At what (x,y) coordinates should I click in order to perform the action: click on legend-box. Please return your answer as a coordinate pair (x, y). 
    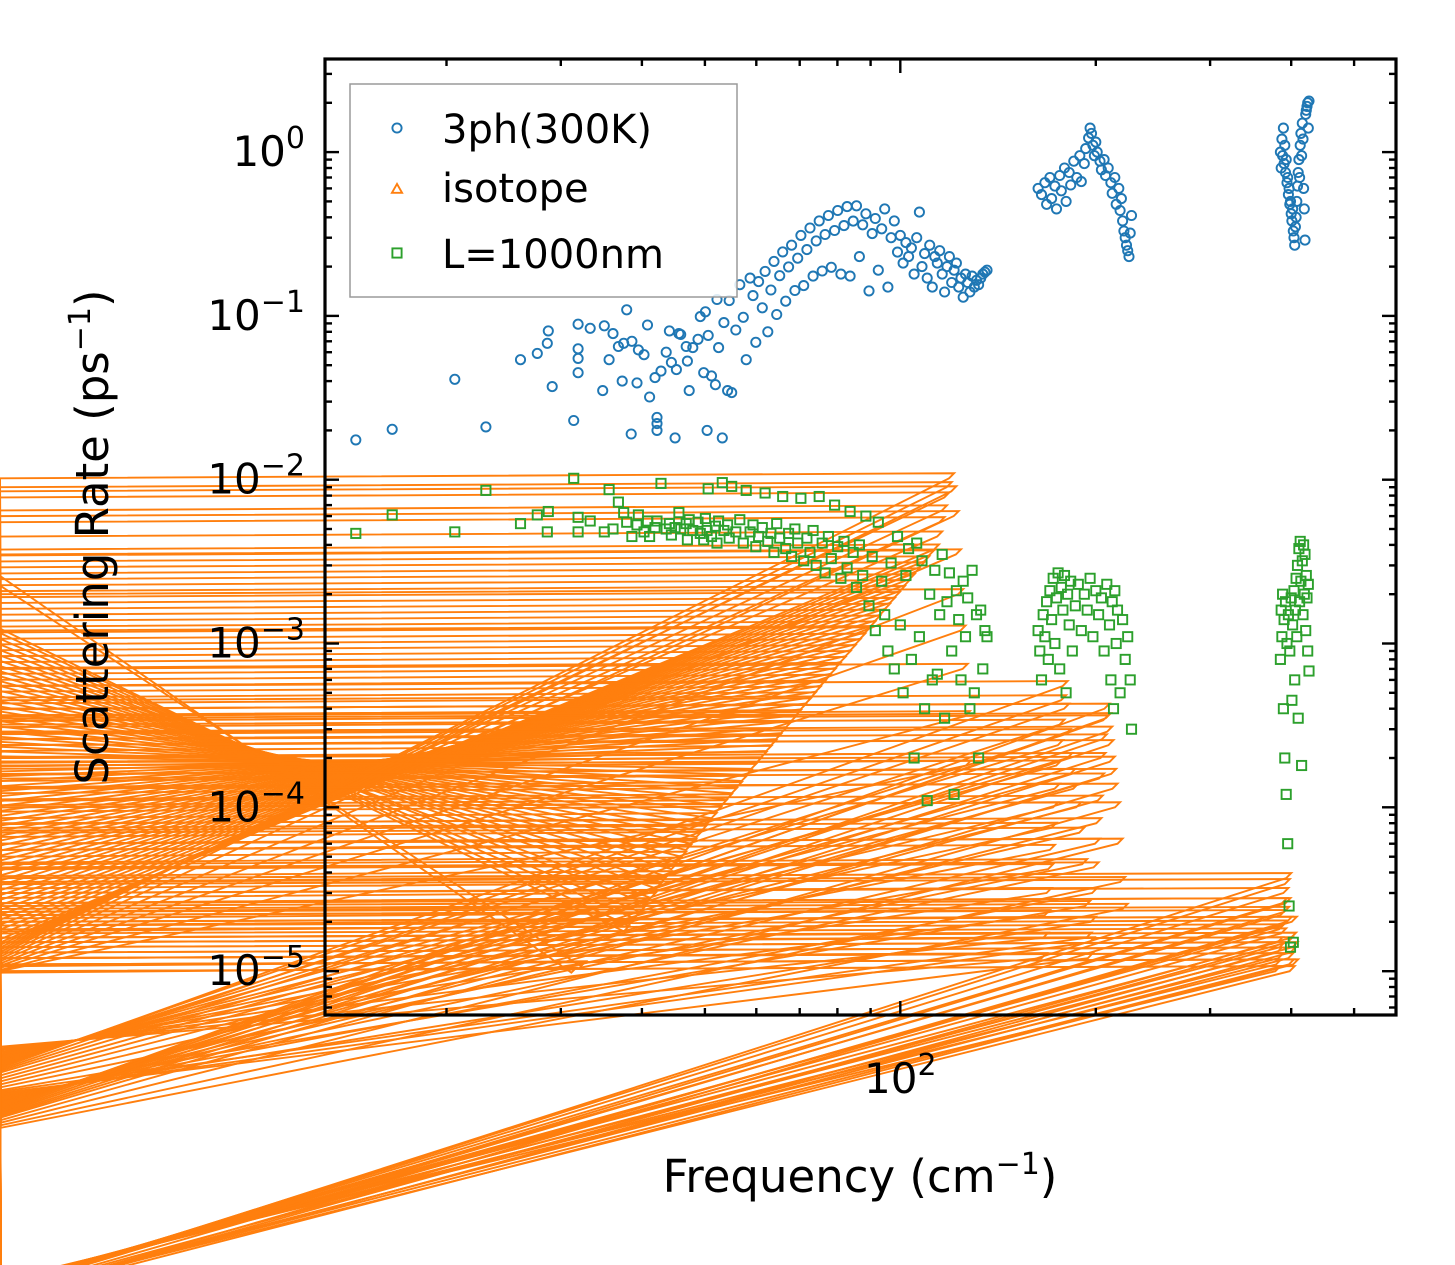
    Looking at the image, I should click on (543, 190).